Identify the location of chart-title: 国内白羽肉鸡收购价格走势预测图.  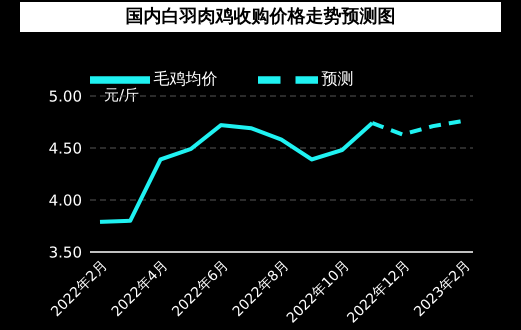
(260, 17).